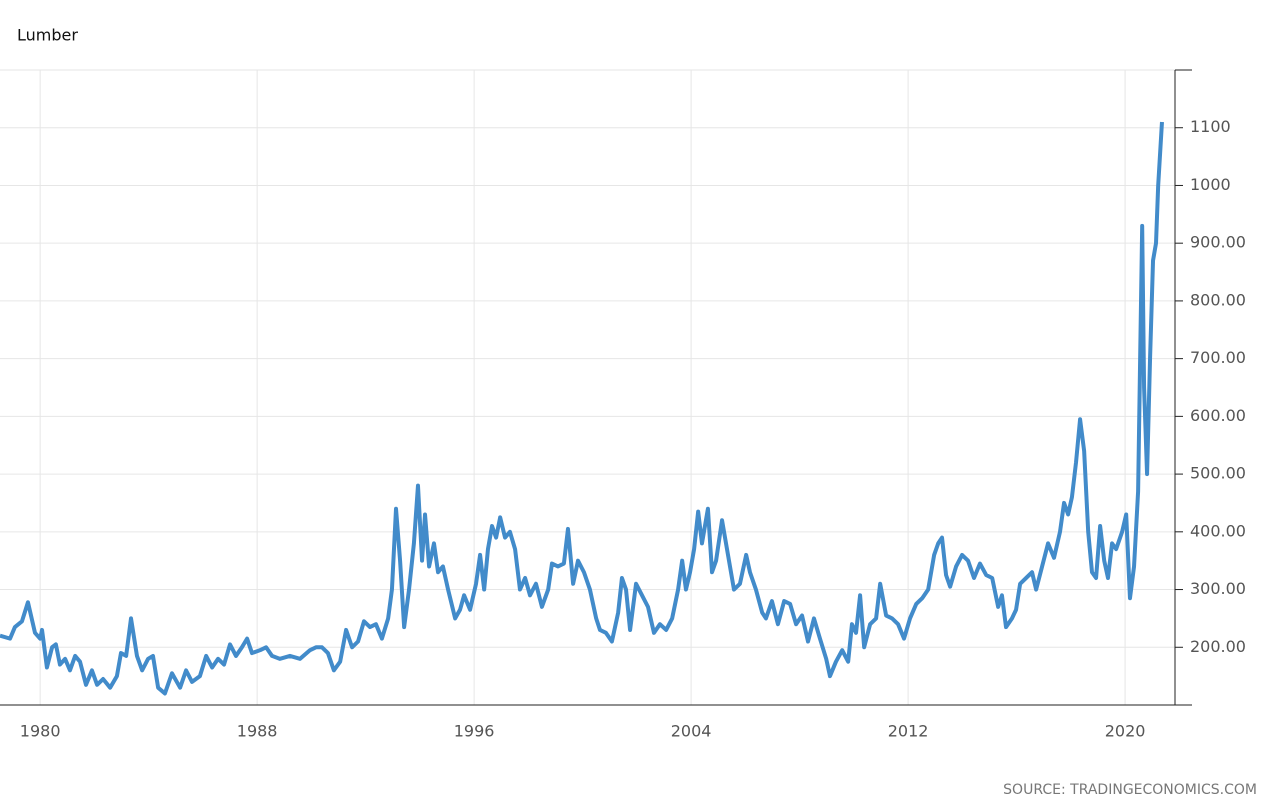  What do you see at coordinates (1125, 731) in the screenshot?
I see `x-tick-label: 2020` at bounding box center [1125, 731].